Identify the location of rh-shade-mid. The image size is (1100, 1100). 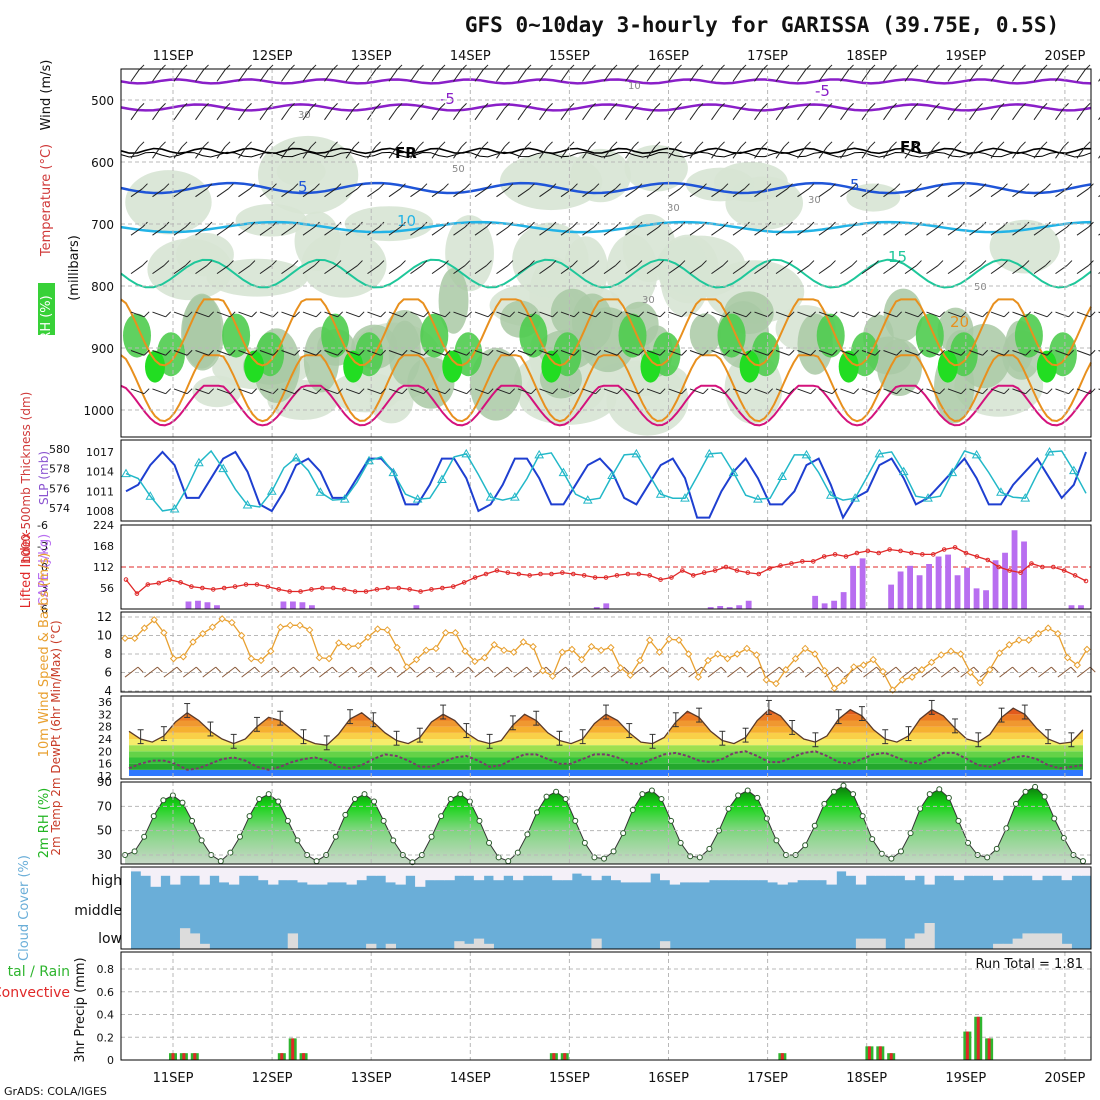
(453, 301).